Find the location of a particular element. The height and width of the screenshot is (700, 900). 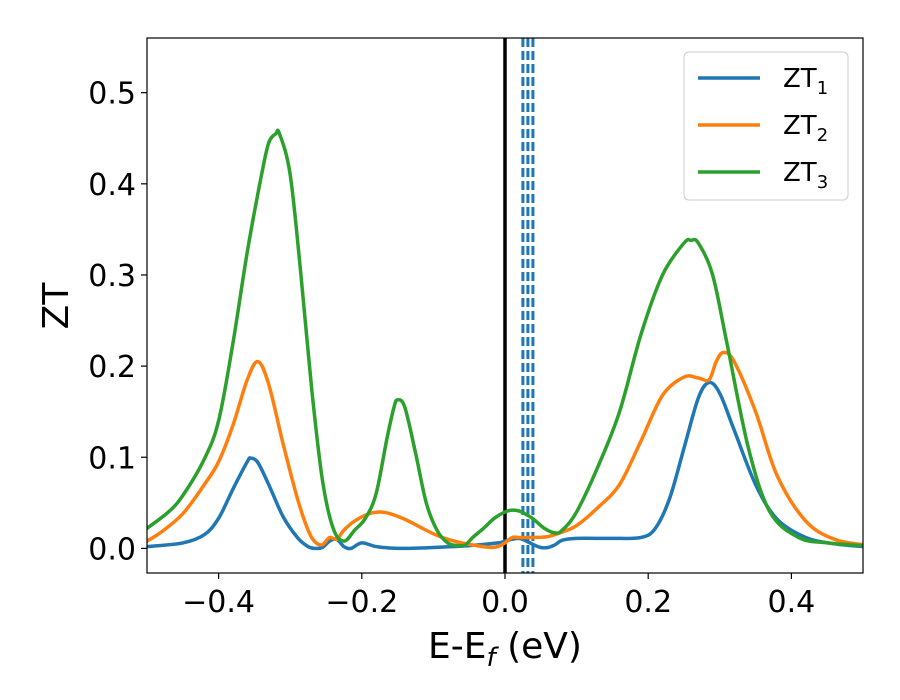

y-axis-title: ZT is located at coordinates (56, 306).